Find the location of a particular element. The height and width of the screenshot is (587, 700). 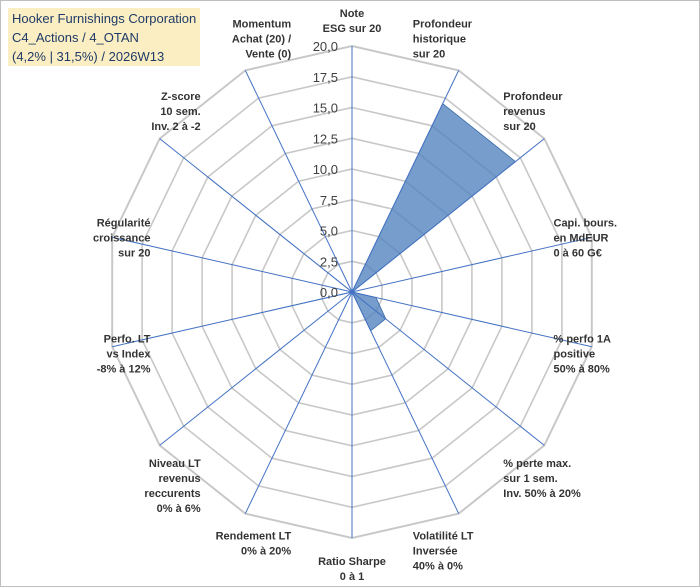

tick-label: 5,0 is located at coordinates (329, 231).